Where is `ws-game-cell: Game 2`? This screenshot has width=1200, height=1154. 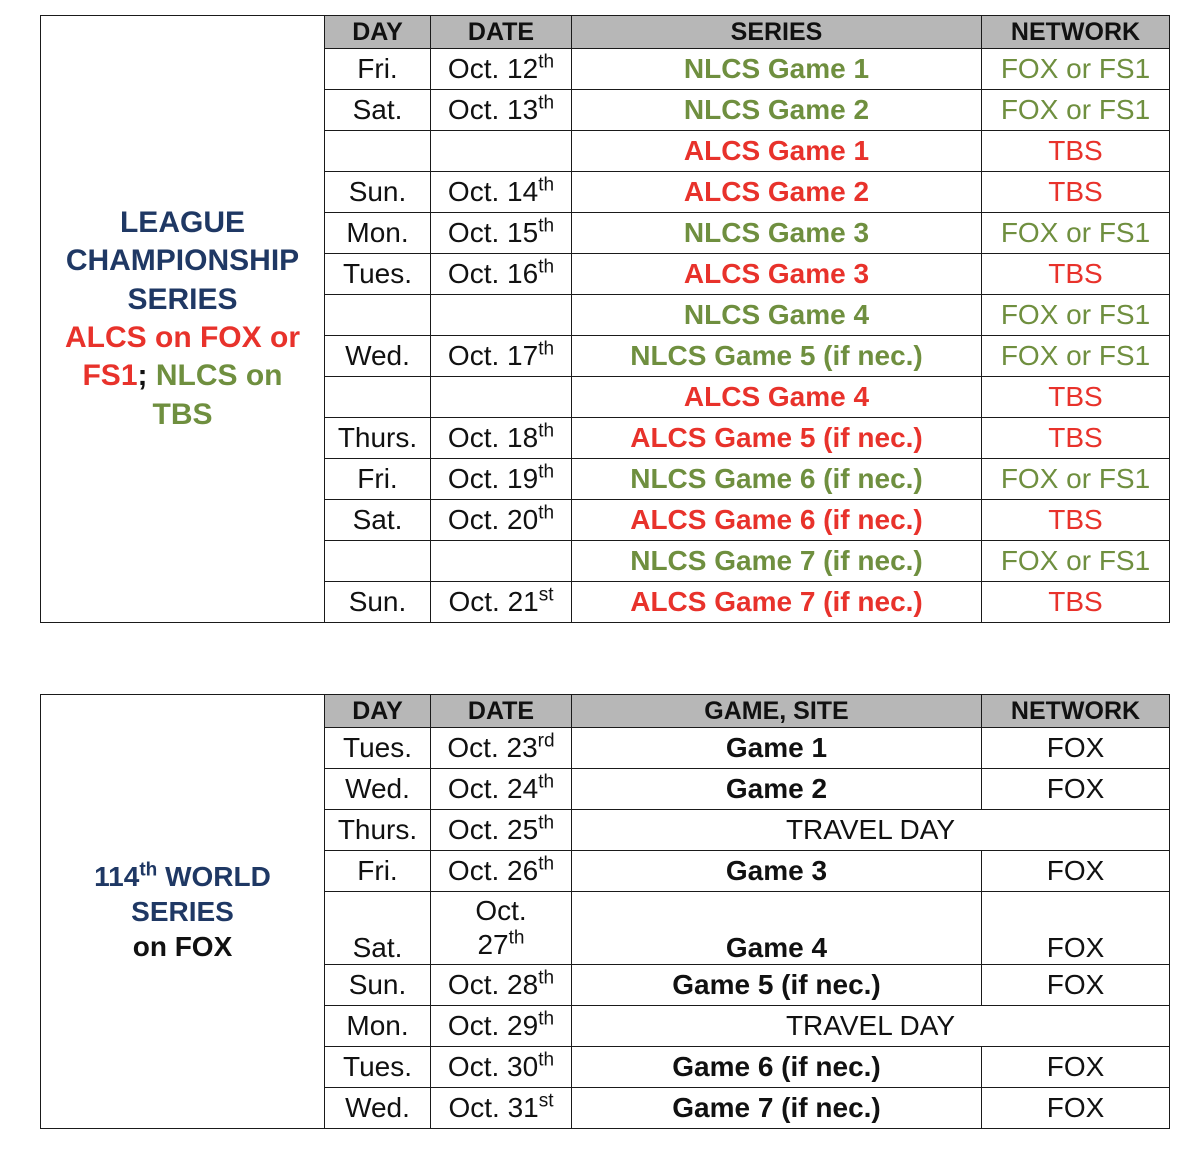 ws-game-cell: Game 2 is located at coordinates (776, 789).